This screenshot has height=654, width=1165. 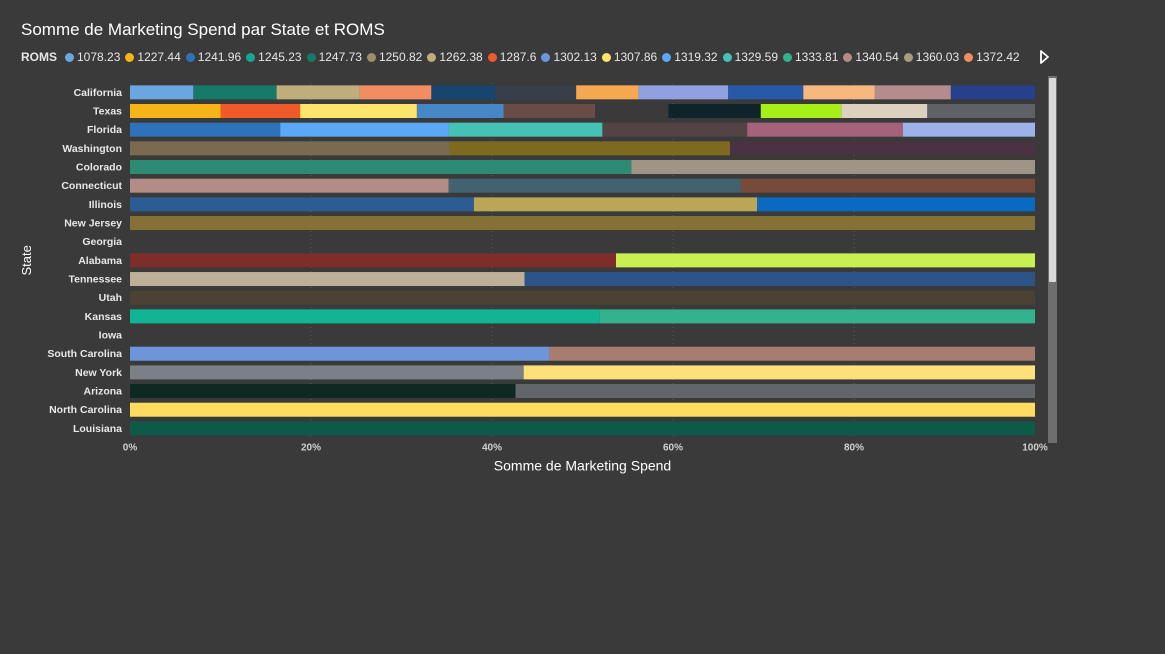 I want to click on legend-next-arrow-icon, so click(x=1045, y=57).